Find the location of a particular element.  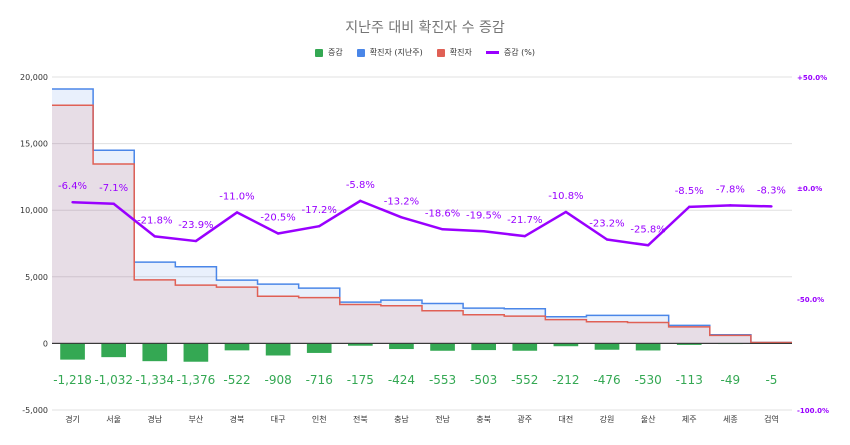

bar-data-label: -1,376 is located at coordinates (196, 380).